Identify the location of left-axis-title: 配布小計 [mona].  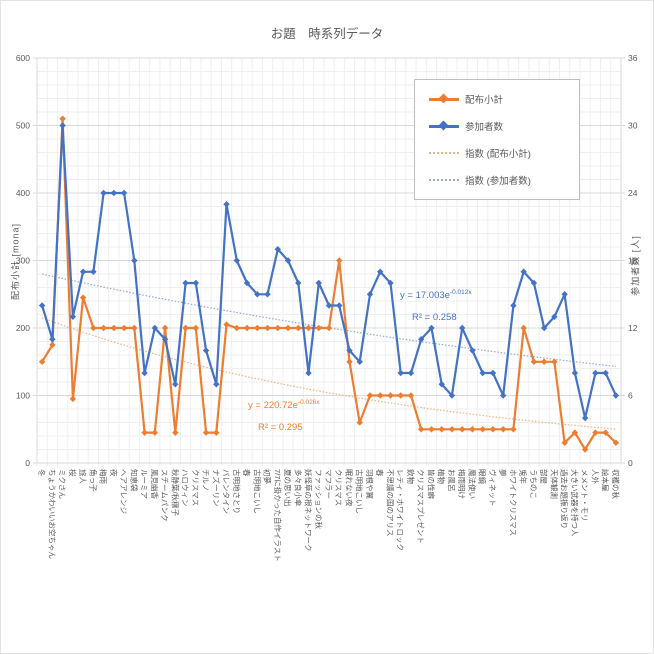
(15, 262).